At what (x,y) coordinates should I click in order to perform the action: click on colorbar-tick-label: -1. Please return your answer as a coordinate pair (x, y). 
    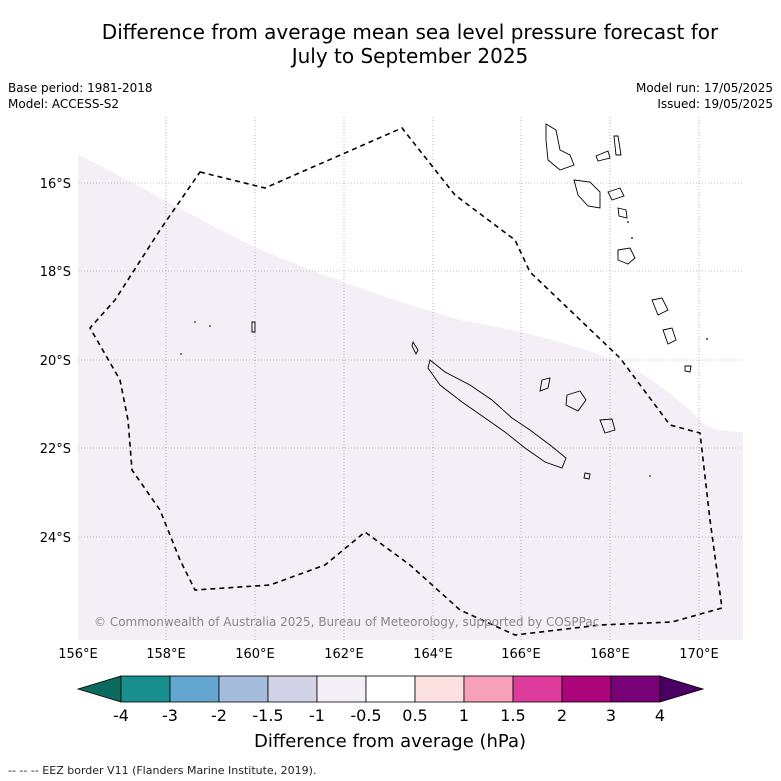
    Looking at the image, I should click on (317, 715).